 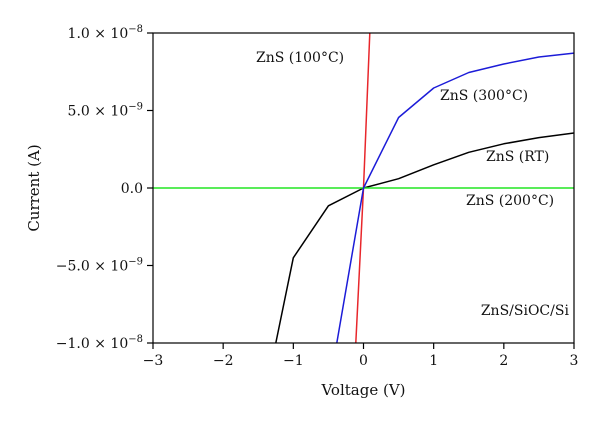 I want to click on series-label-zns-rt: ZnS (RT), so click(x=517, y=157).